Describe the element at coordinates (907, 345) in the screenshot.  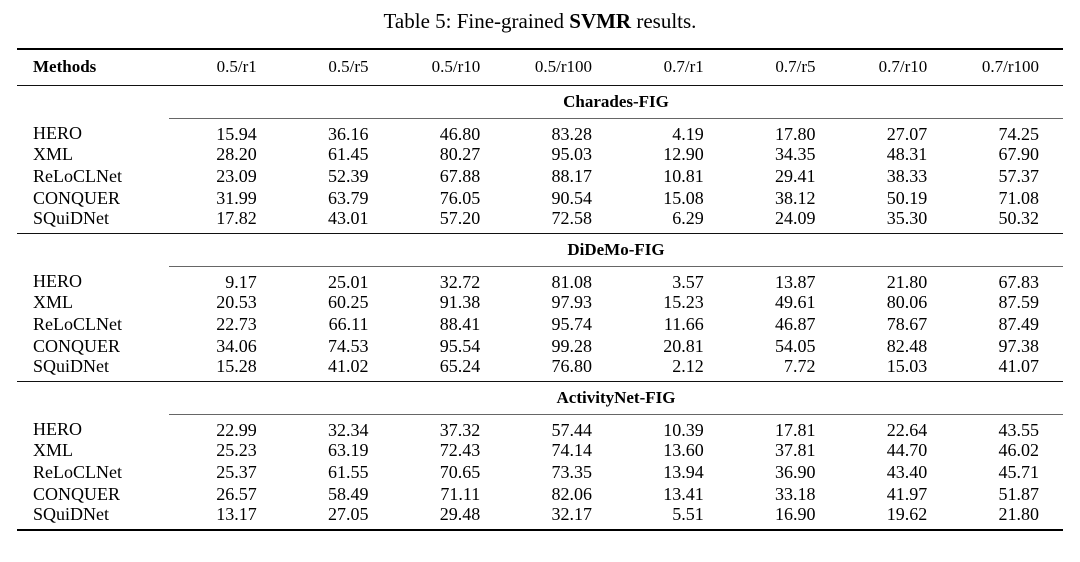
I see `value-cell: 82.48` at that location.